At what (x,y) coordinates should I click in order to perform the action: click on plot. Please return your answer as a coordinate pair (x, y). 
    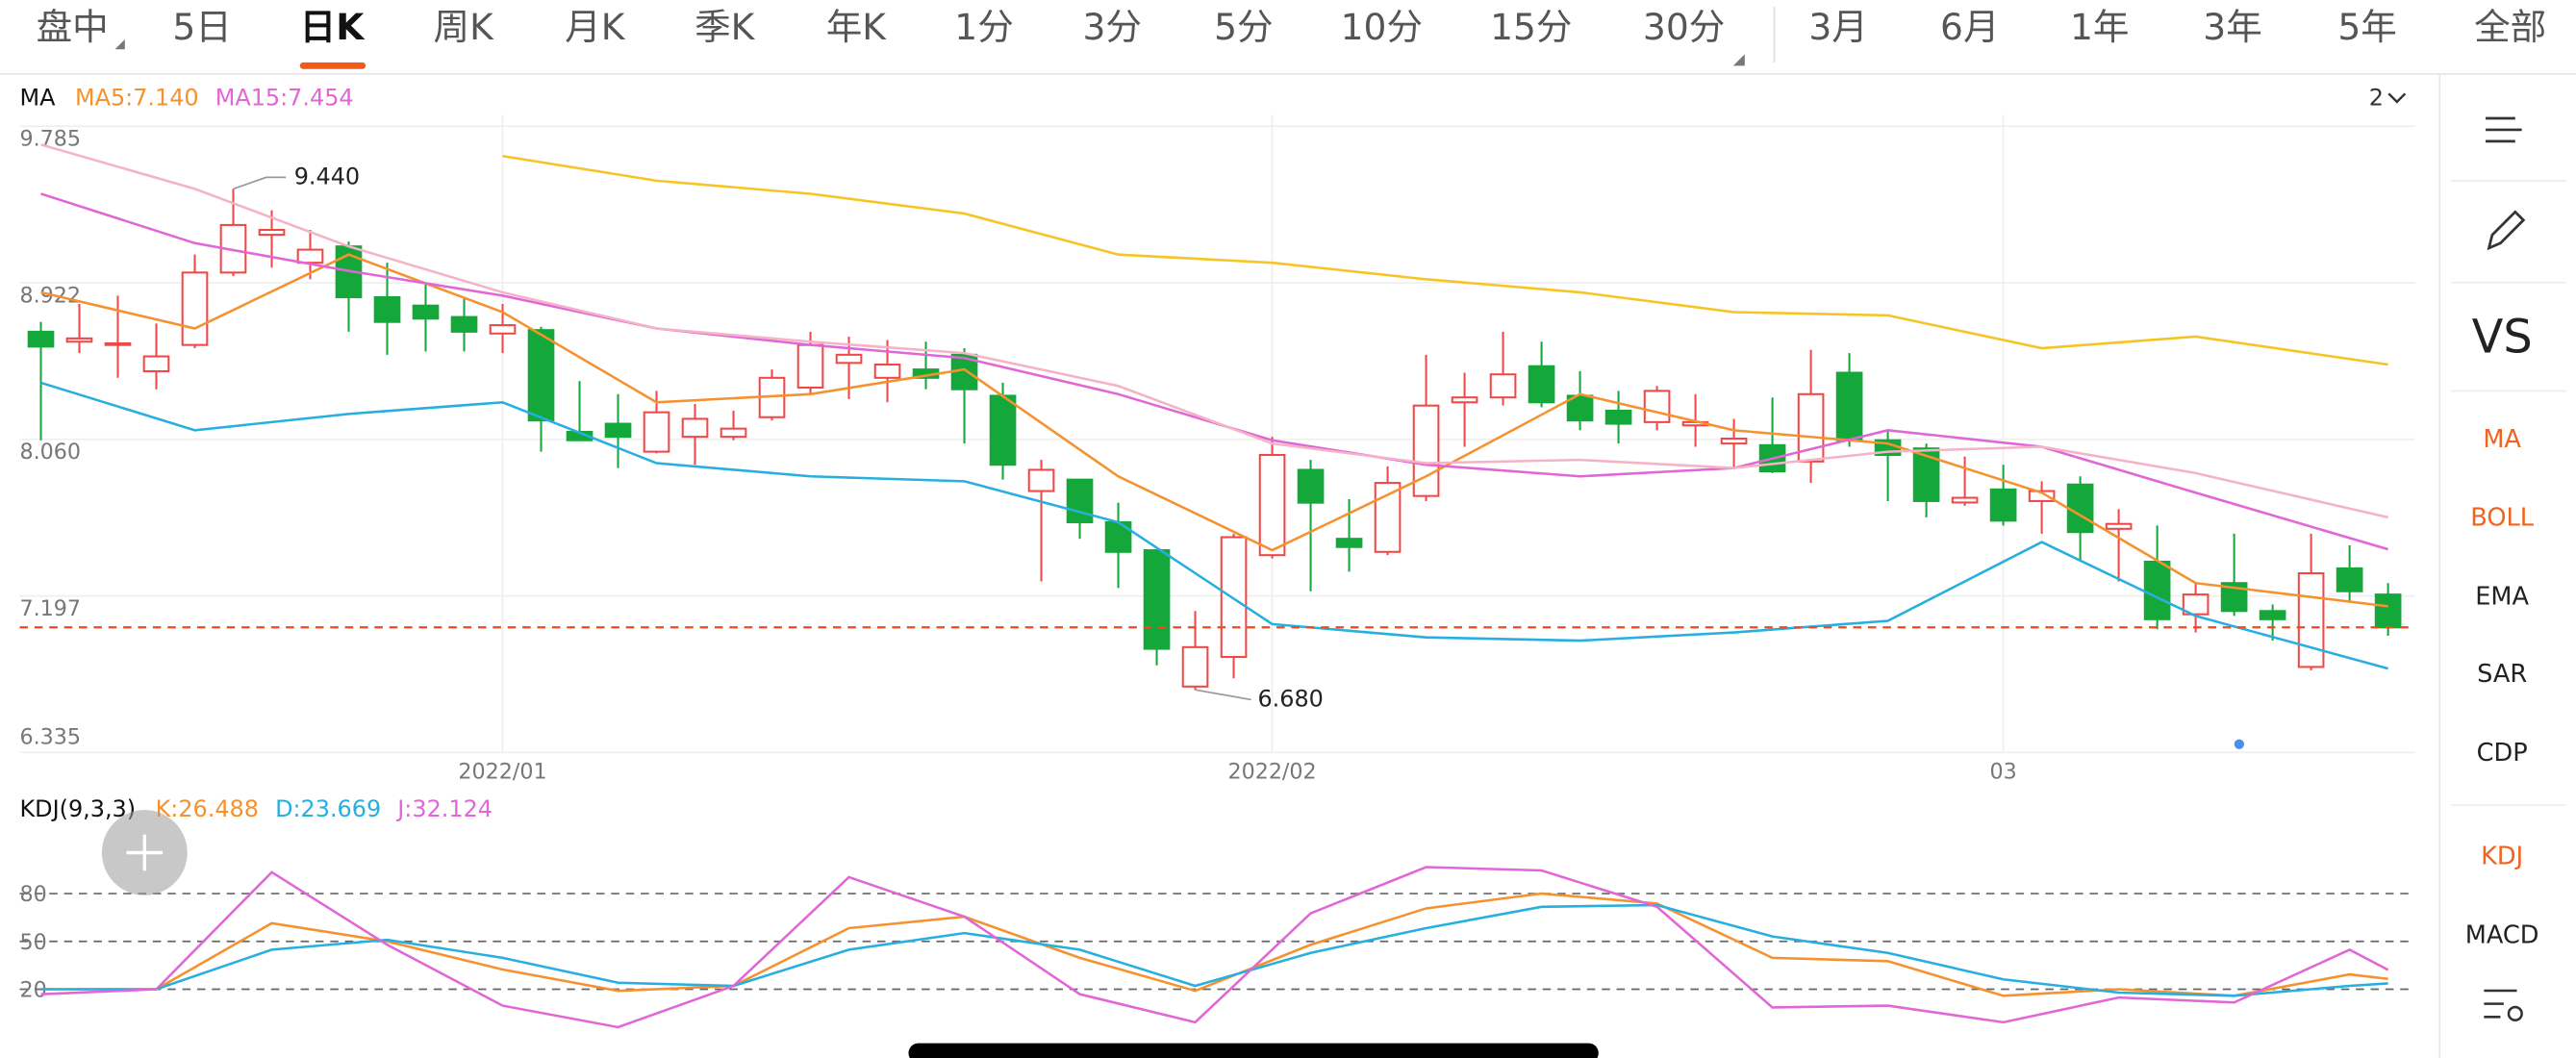
    Looking at the image, I should click on (1214, 947).